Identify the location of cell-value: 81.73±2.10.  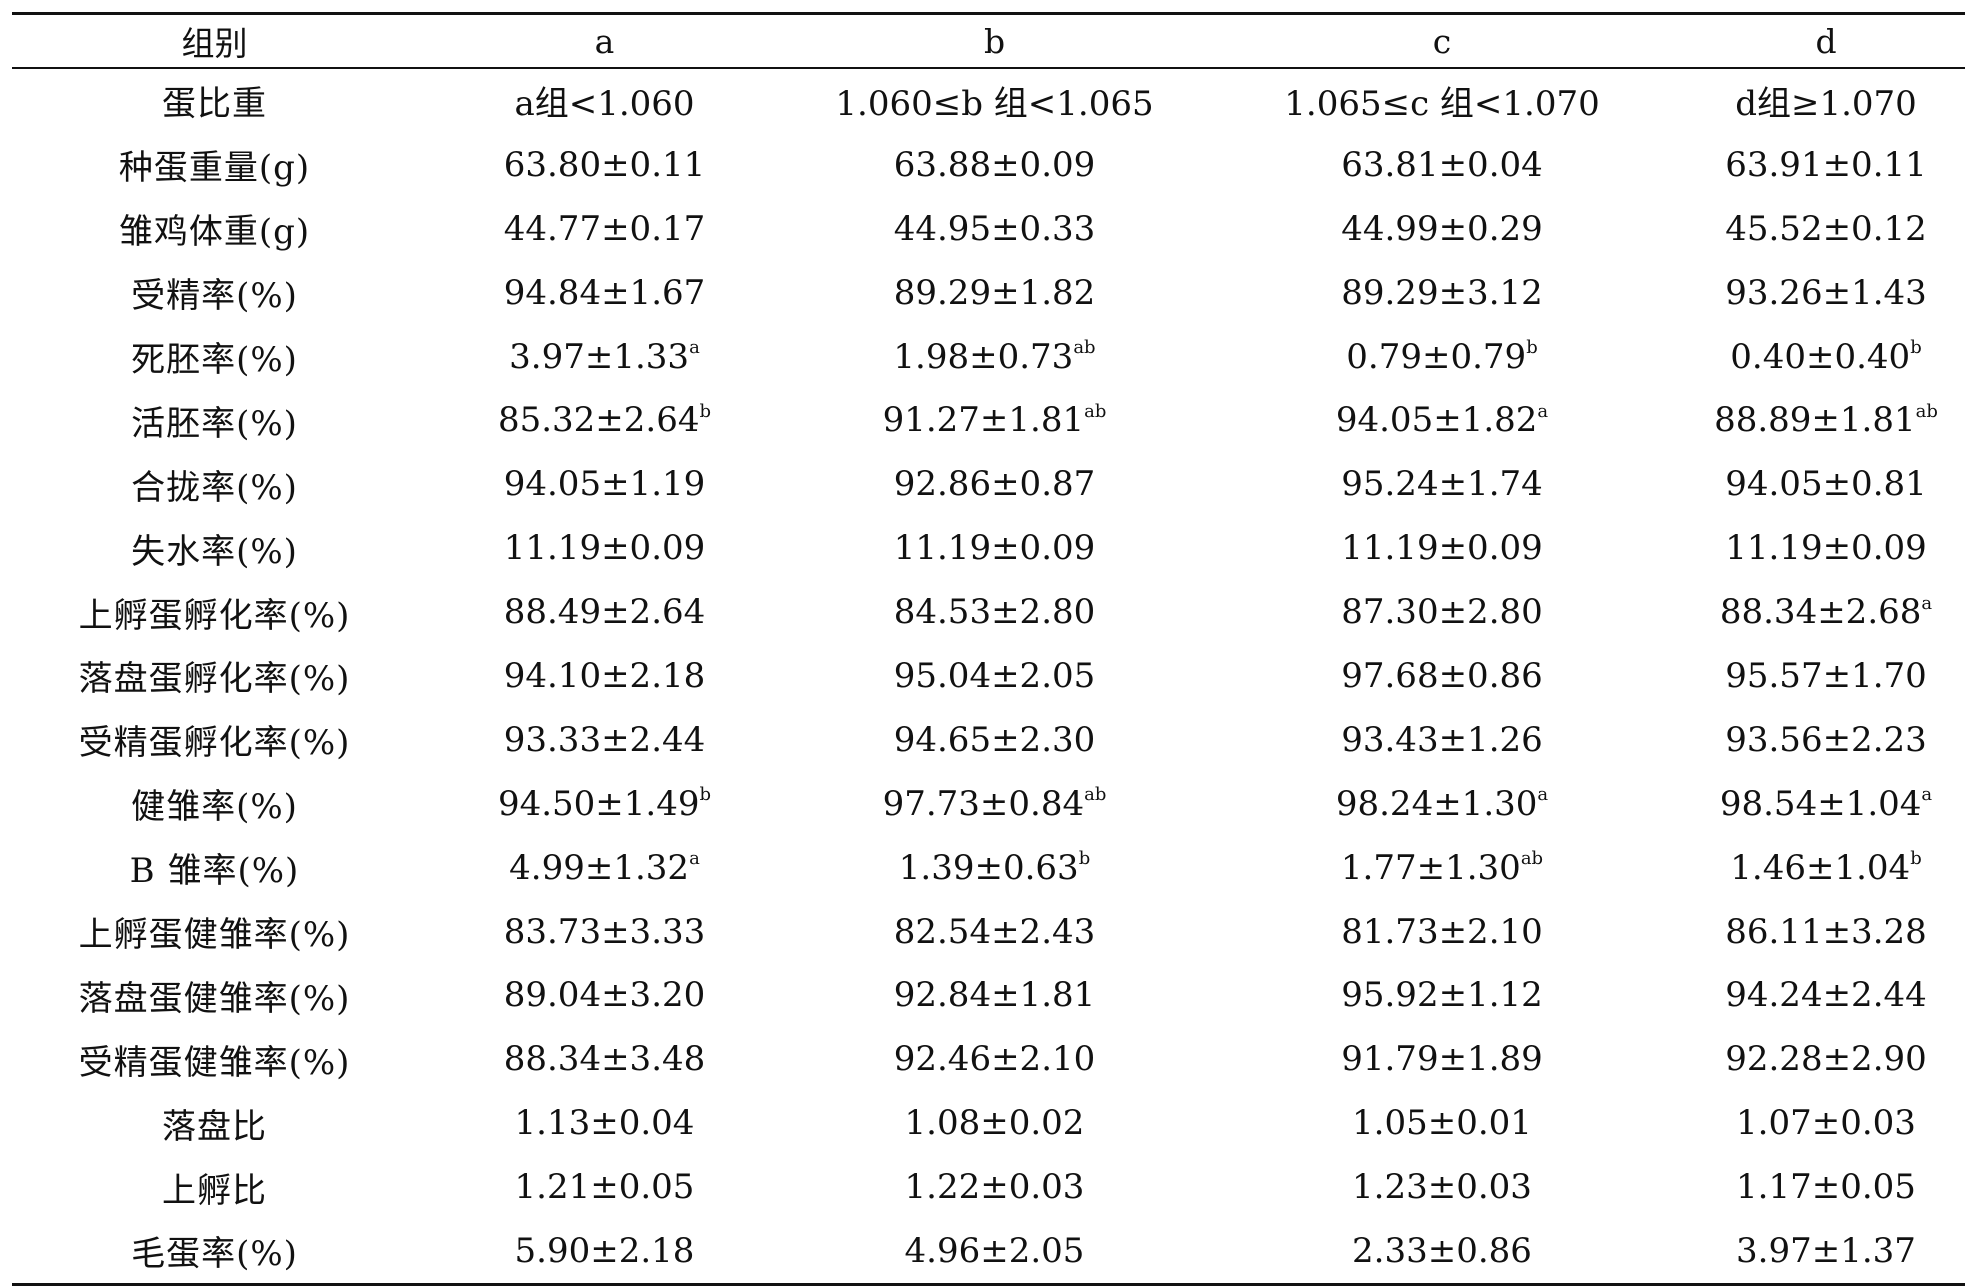
(1442, 931).